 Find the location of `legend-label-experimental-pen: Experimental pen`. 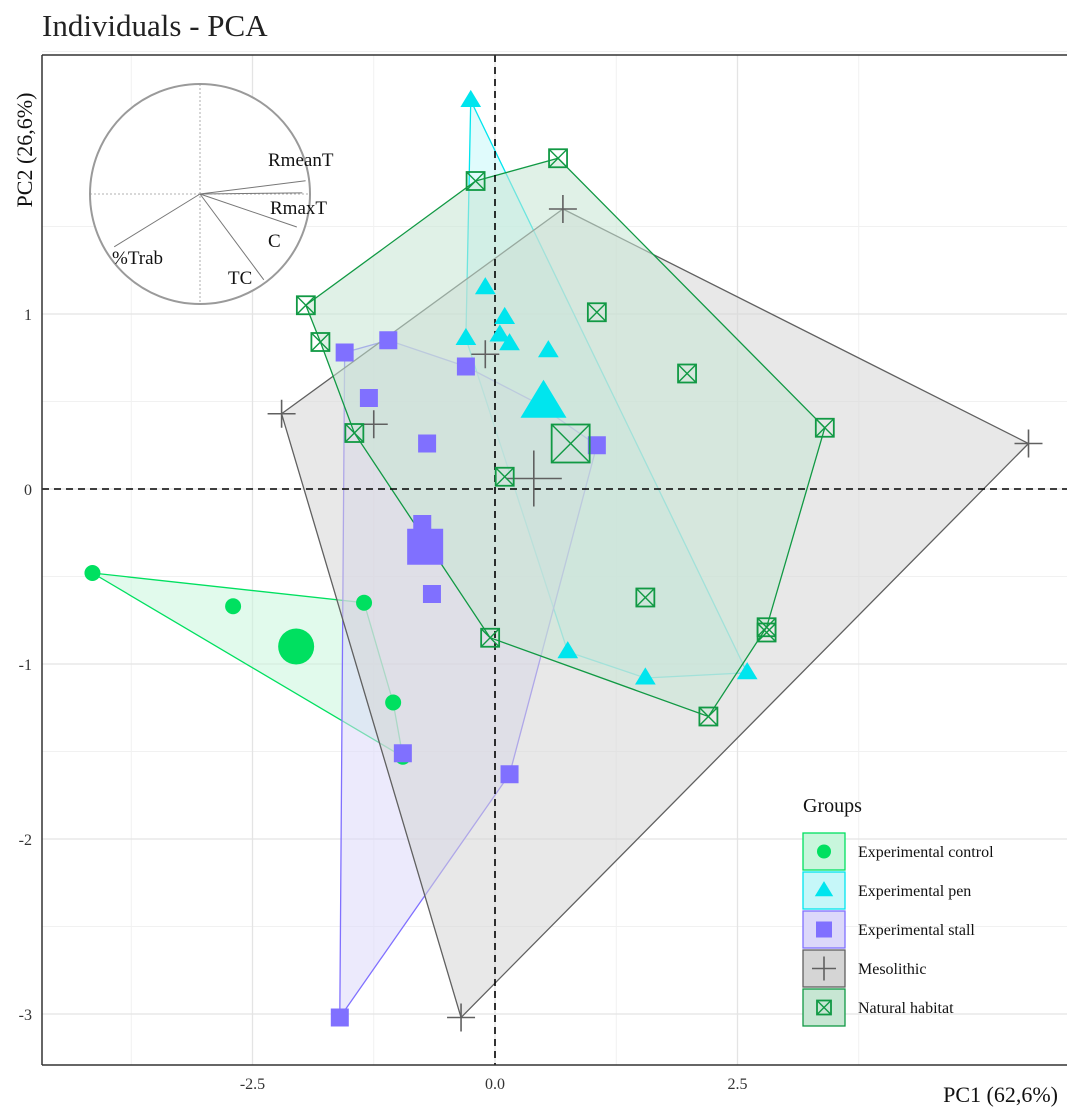

legend-label-experimental-pen: Experimental pen is located at coordinates (914, 891).